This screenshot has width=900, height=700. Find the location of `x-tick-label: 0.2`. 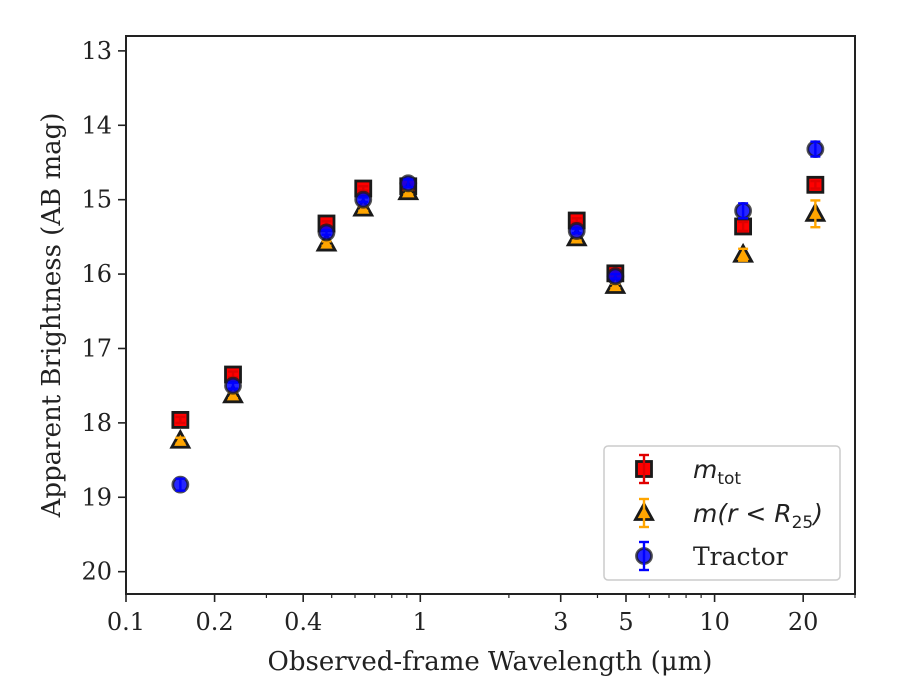

x-tick-label: 0.2 is located at coordinates (215, 622).